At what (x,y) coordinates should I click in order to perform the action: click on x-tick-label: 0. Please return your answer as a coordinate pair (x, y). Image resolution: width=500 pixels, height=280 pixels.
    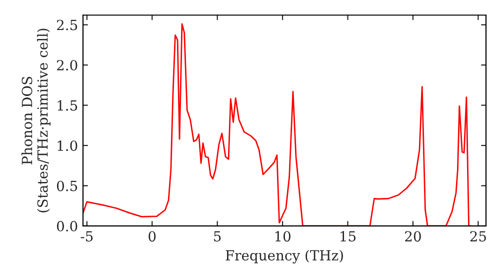
    Looking at the image, I should click on (152, 236).